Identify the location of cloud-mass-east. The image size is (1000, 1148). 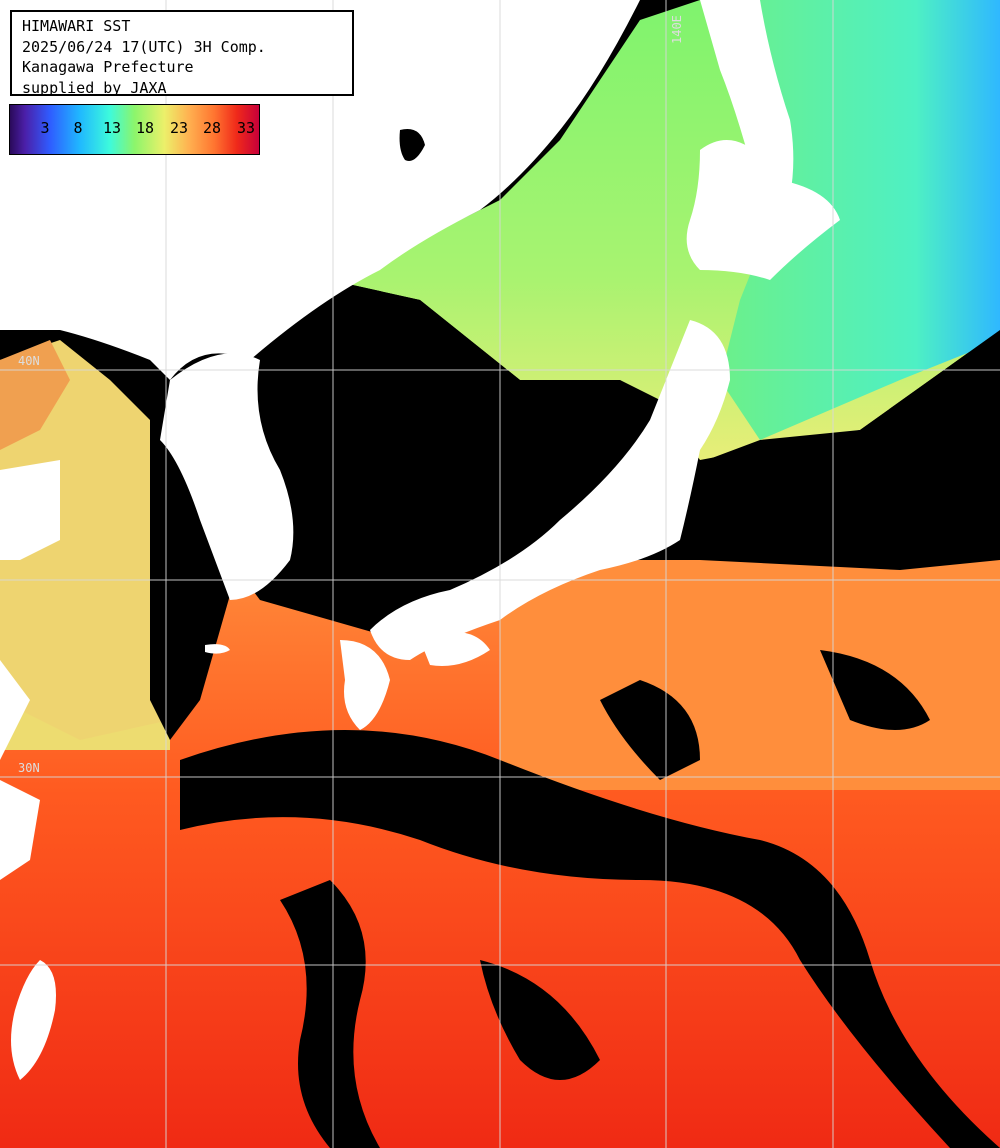
(840, 450).